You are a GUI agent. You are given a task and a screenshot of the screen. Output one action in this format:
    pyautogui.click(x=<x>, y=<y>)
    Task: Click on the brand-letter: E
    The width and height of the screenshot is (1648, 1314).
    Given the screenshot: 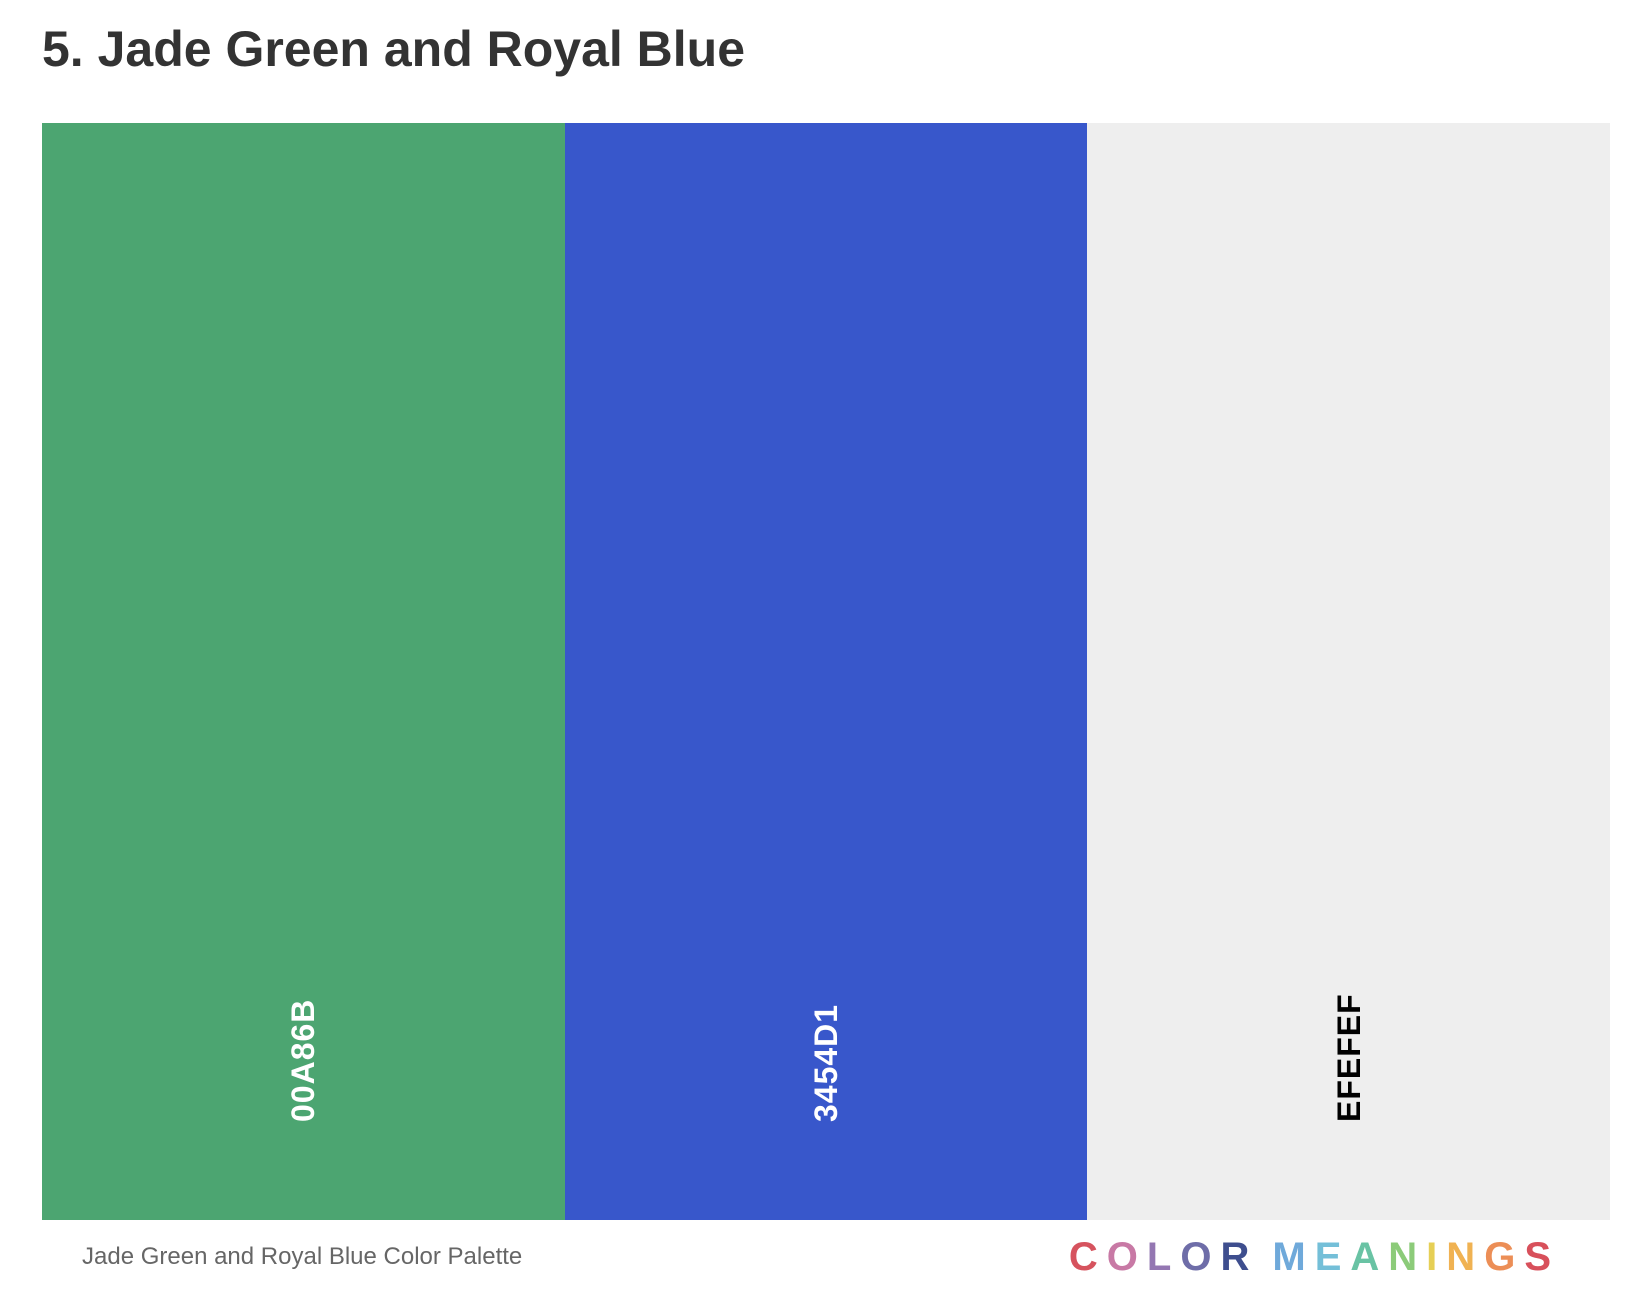 What is the action you would take?
    pyautogui.click(x=1332, y=1257)
    